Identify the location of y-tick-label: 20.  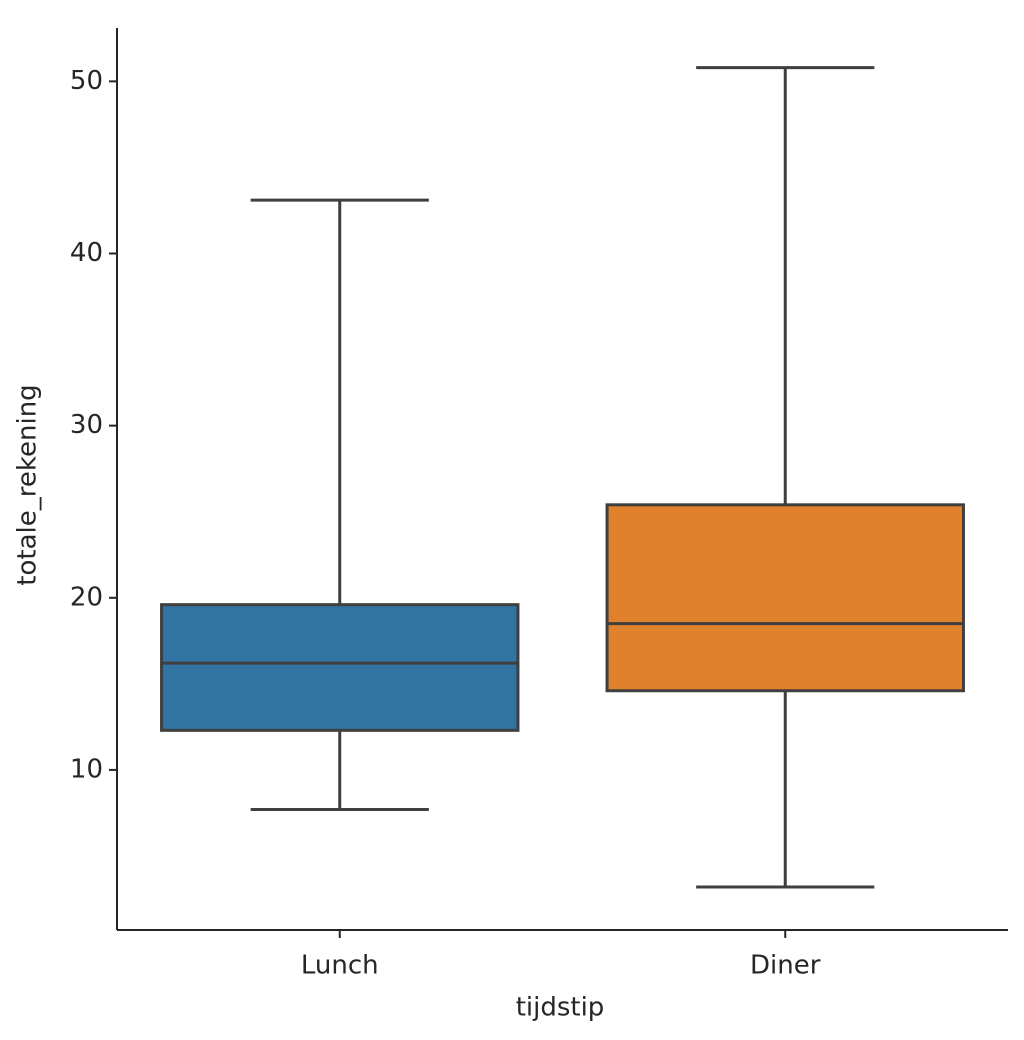
(86, 597).